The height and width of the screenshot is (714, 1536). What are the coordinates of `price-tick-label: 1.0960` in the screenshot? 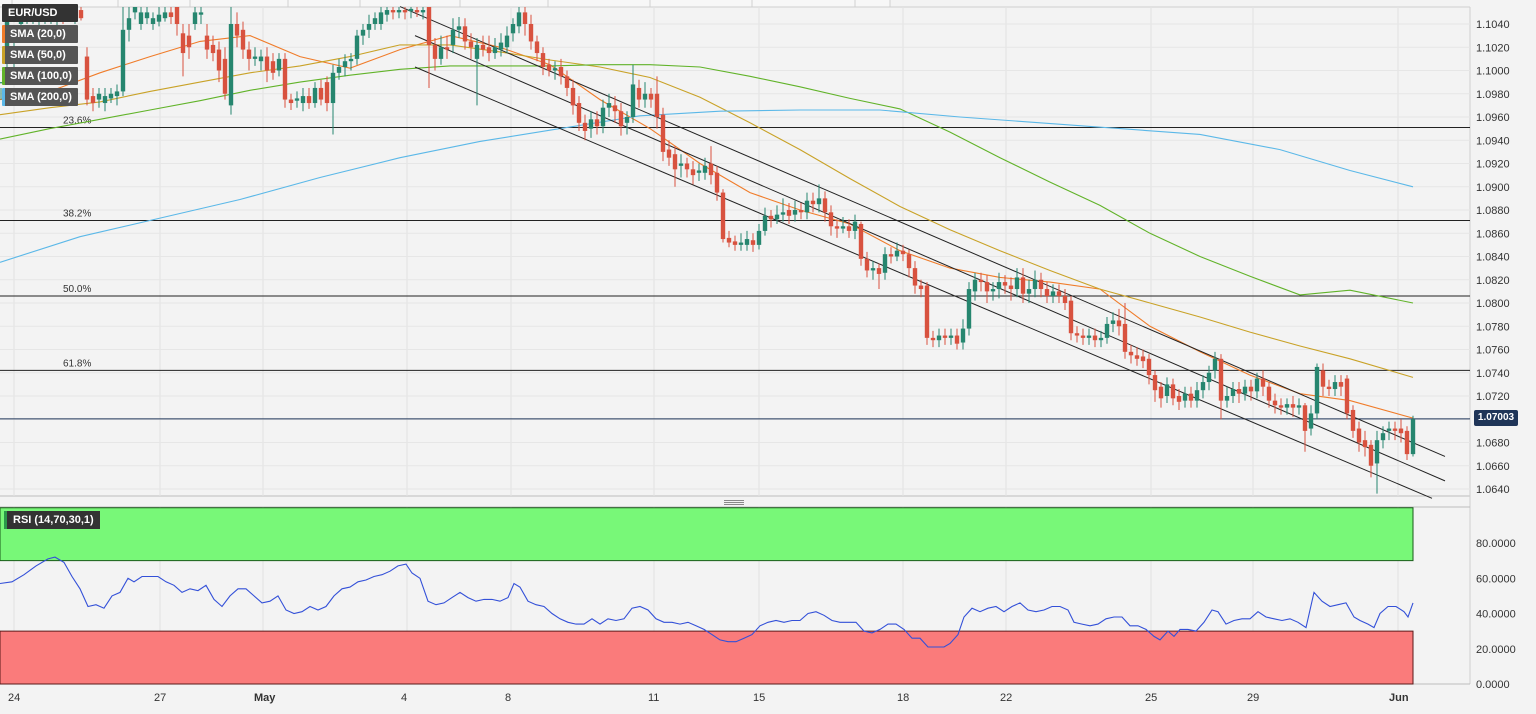 It's located at (1493, 118).